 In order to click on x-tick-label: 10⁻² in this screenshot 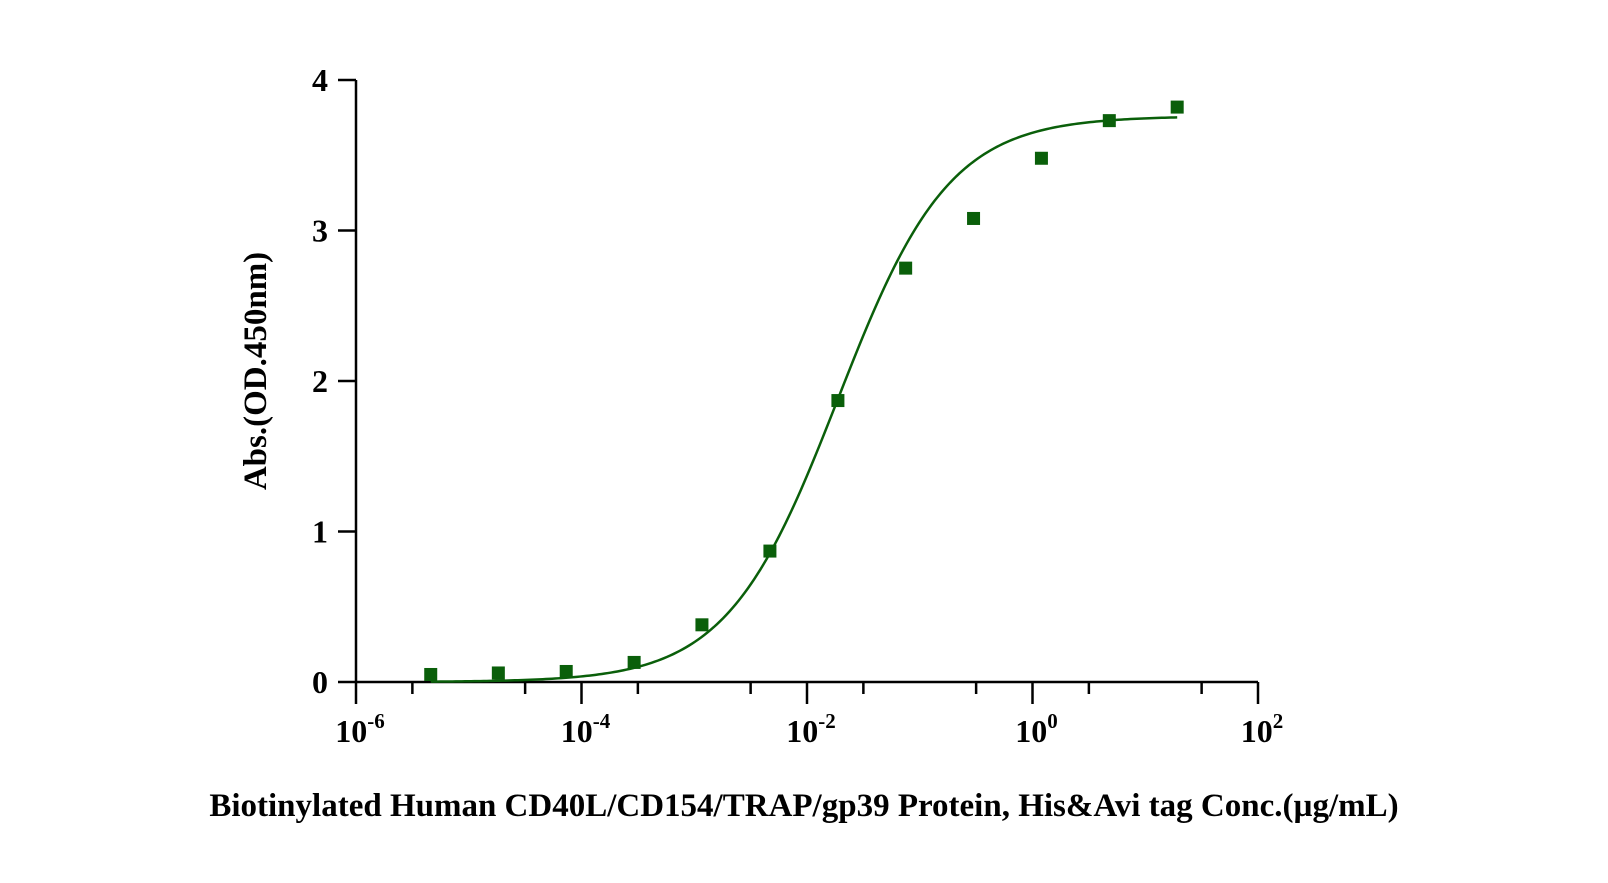, I will do `click(811, 729)`.